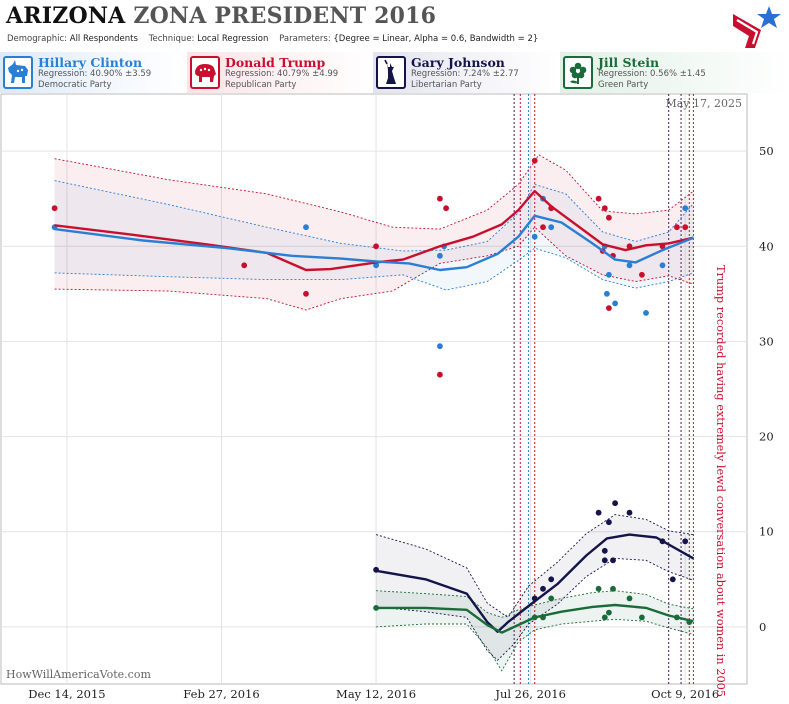 This screenshot has height=704, width=789. I want to click on y-tick-label: 0, so click(762, 627).